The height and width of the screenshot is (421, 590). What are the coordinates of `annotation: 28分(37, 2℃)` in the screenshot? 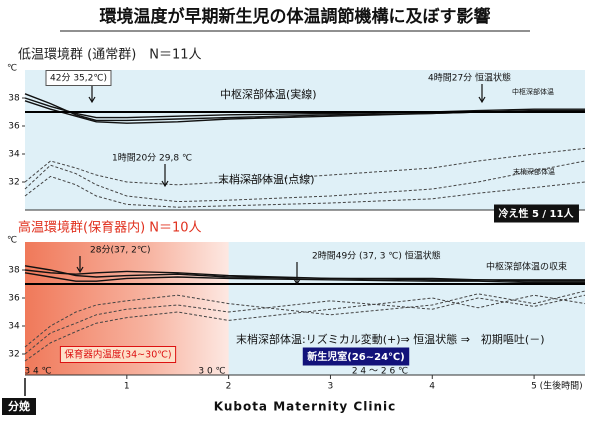 It's located at (120, 250).